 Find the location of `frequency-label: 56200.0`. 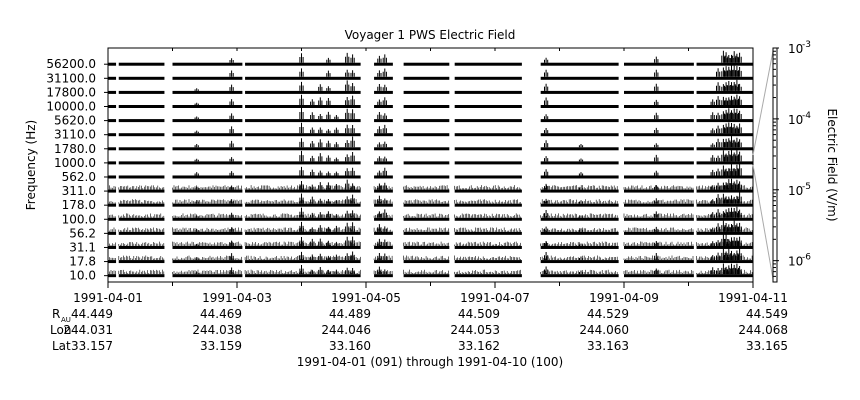

frequency-label: 56200.0 is located at coordinates (71, 64).